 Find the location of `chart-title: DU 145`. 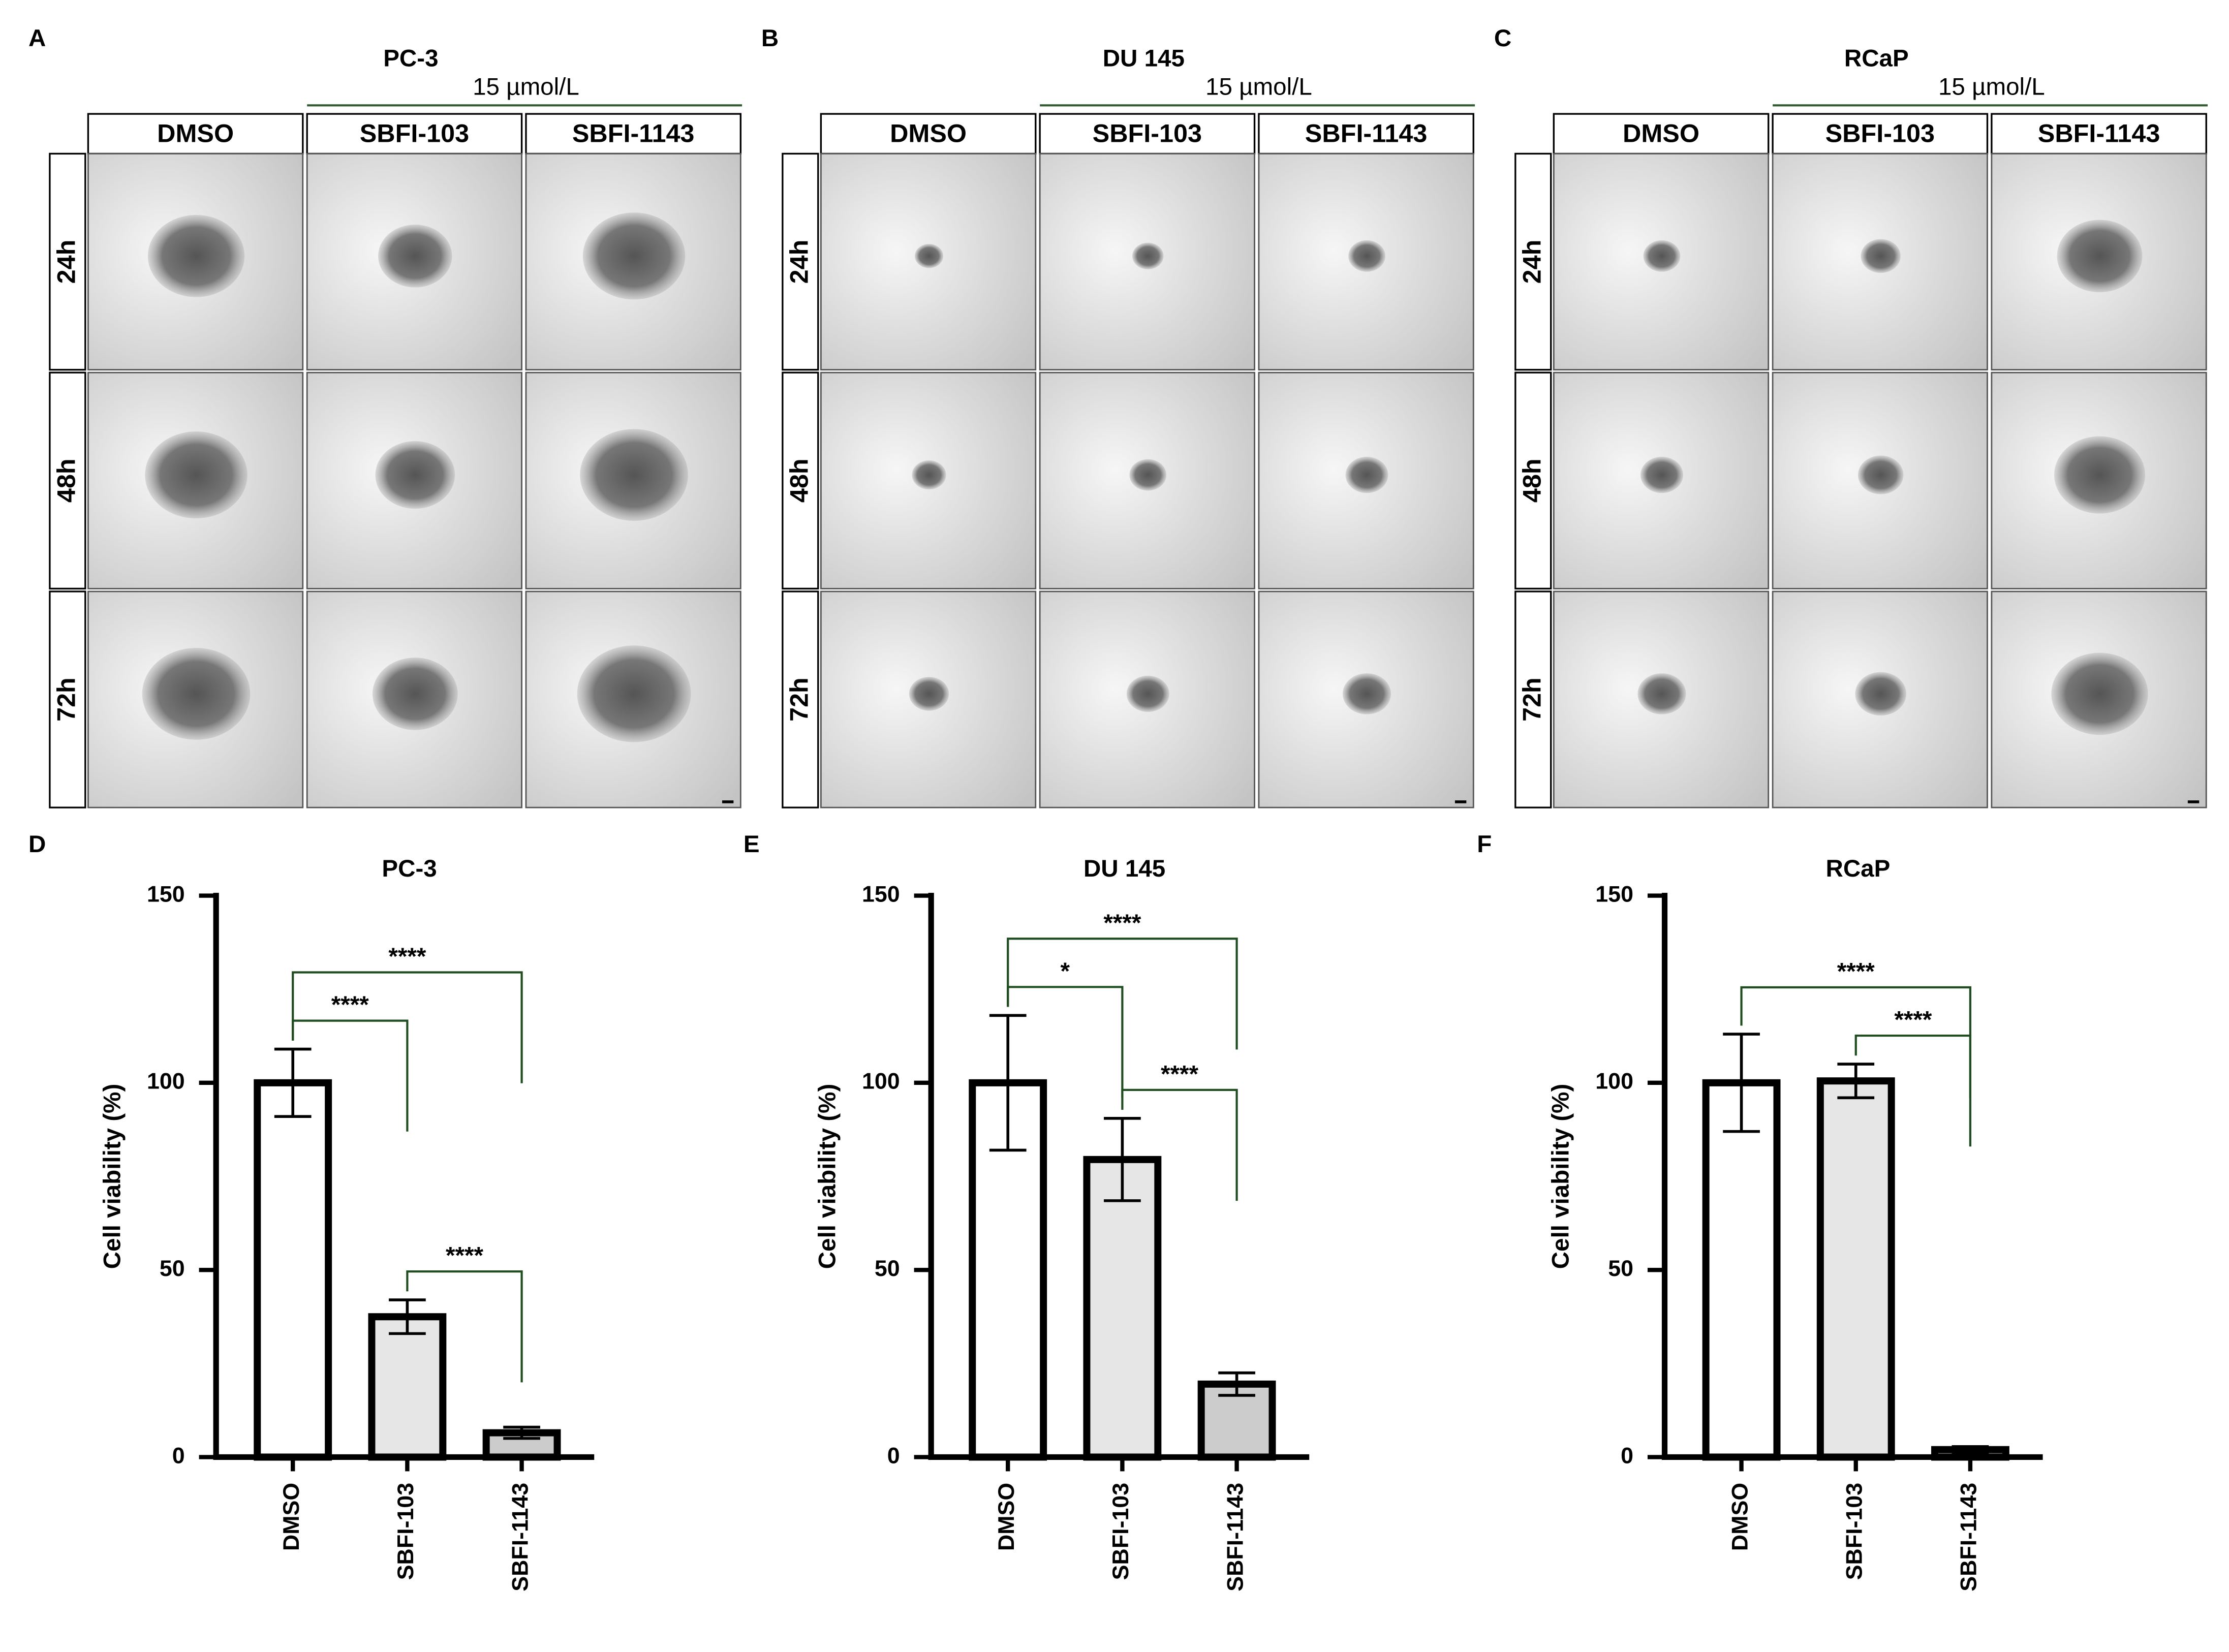

chart-title: DU 145 is located at coordinates (1124, 868).